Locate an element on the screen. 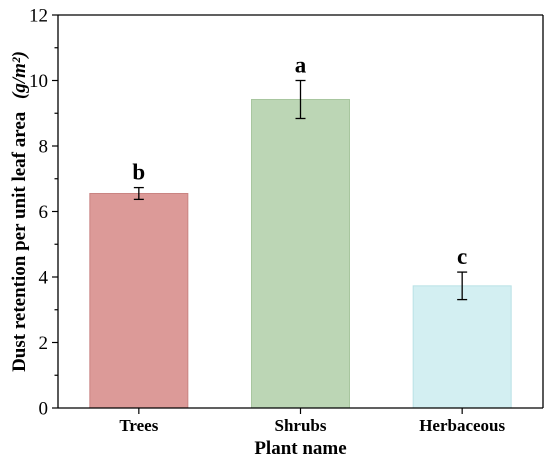 The image size is (550, 458). y-axis-title-text: Dust retention per unit leaf area is located at coordinates (19, 241).